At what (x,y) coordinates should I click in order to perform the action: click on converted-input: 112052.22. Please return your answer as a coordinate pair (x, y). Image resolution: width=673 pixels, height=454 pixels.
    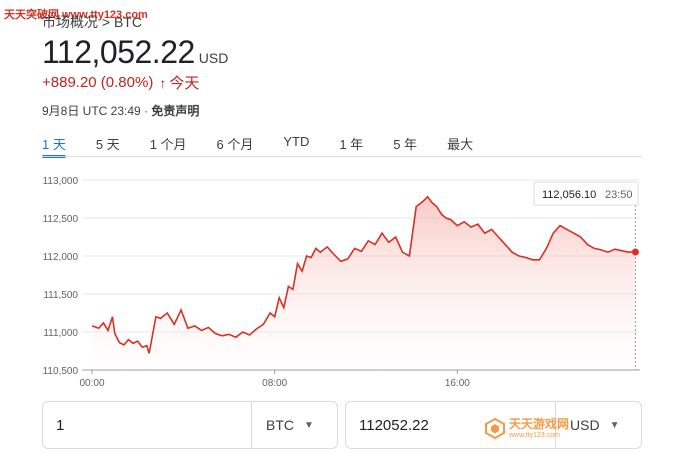
    Looking at the image, I should click on (394, 425).